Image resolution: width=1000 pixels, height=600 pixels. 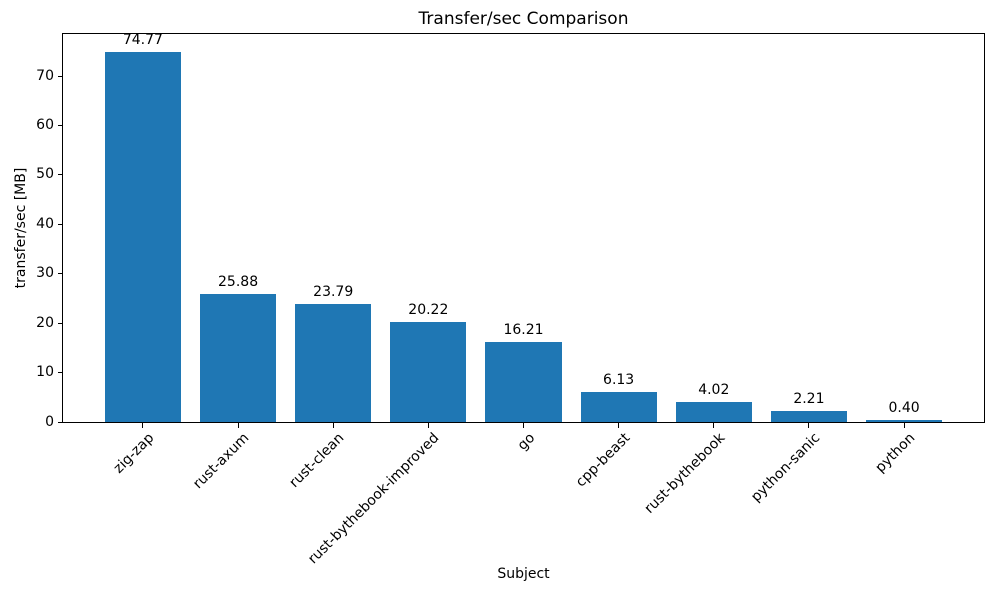 I want to click on y-tick-label: 70, so click(x=45, y=75).